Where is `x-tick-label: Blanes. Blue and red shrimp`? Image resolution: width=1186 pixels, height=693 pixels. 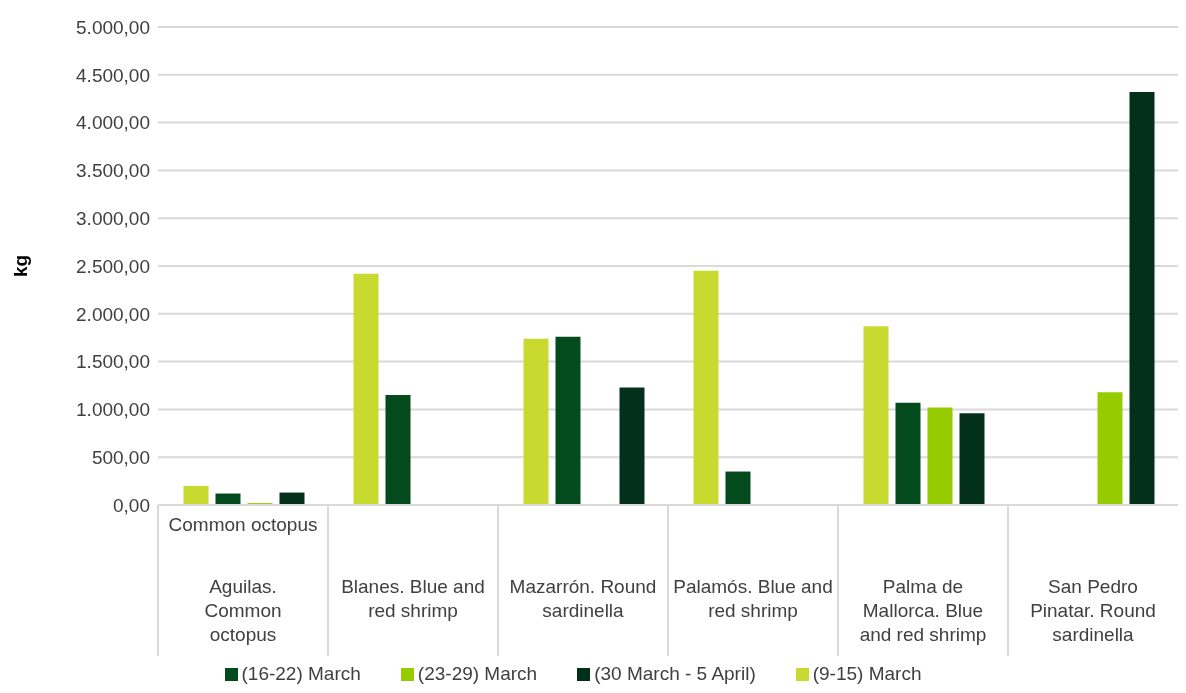
x-tick-label: Blanes. Blue and red shrimp is located at coordinates (413, 598).